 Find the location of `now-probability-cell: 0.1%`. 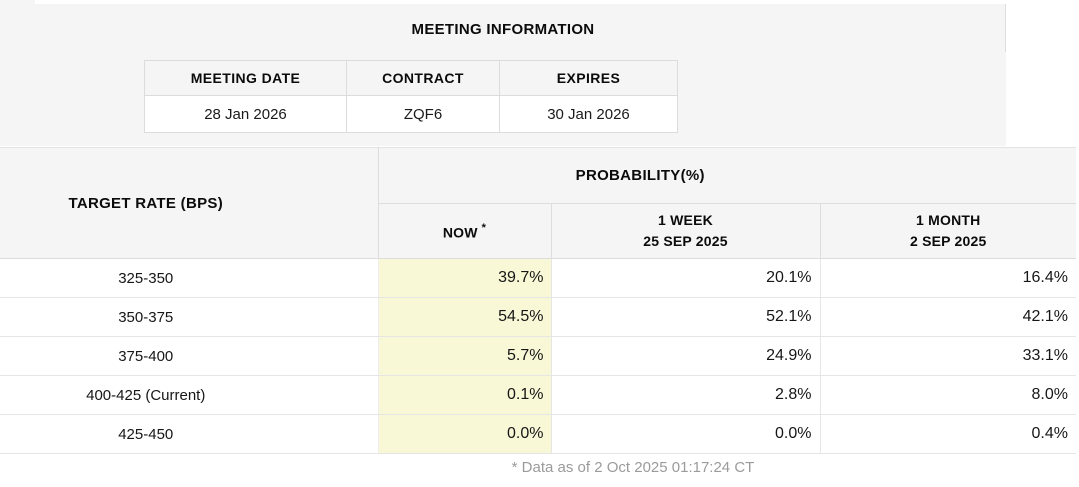

now-probability-cell: 0.1% is located at coordinates (465, 395).